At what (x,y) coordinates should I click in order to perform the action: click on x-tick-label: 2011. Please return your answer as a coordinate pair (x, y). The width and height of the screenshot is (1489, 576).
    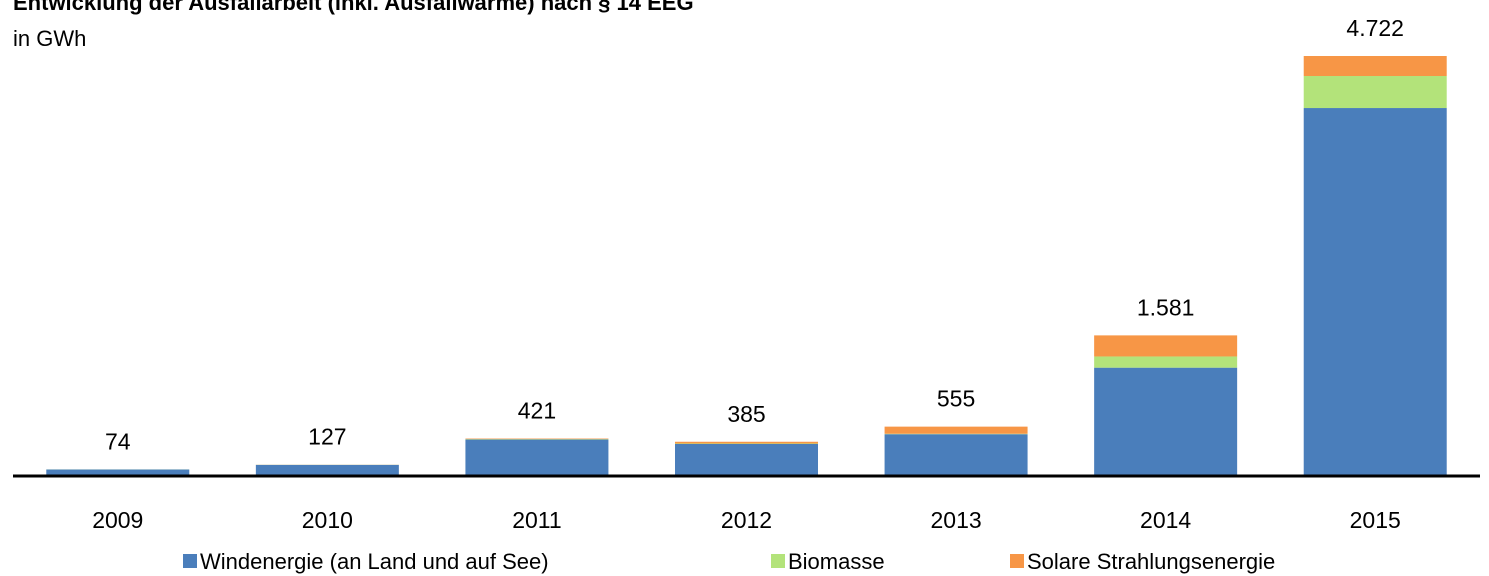
    Looking at the image, I should click on (536, 520).